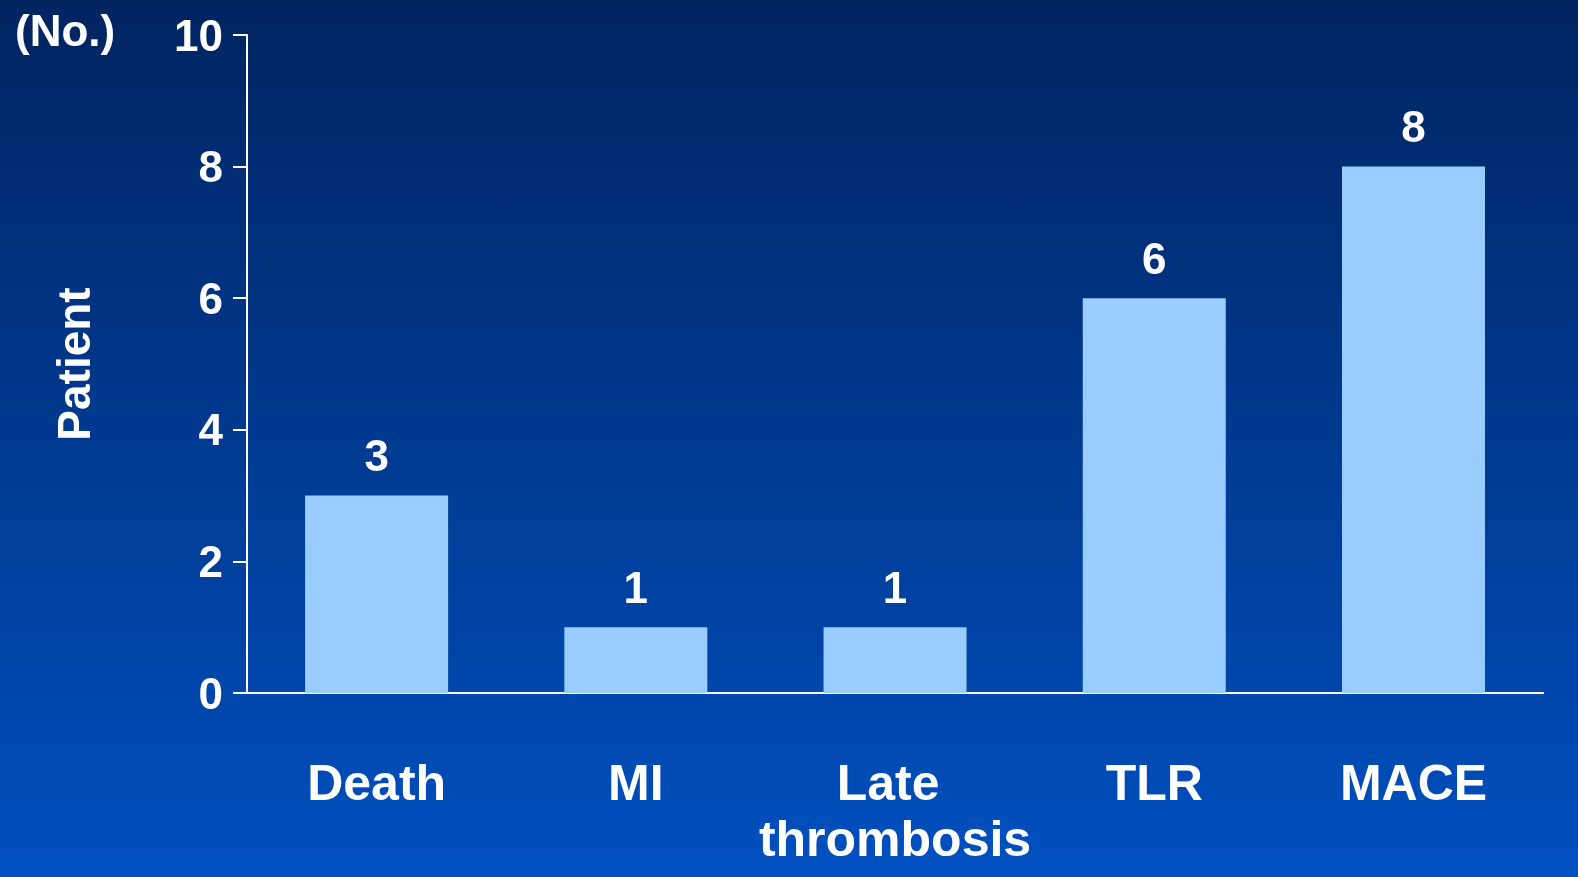 This screenshot has width=1578, height=877. I want to click on y-tick-label: 4, so click(211, 430).